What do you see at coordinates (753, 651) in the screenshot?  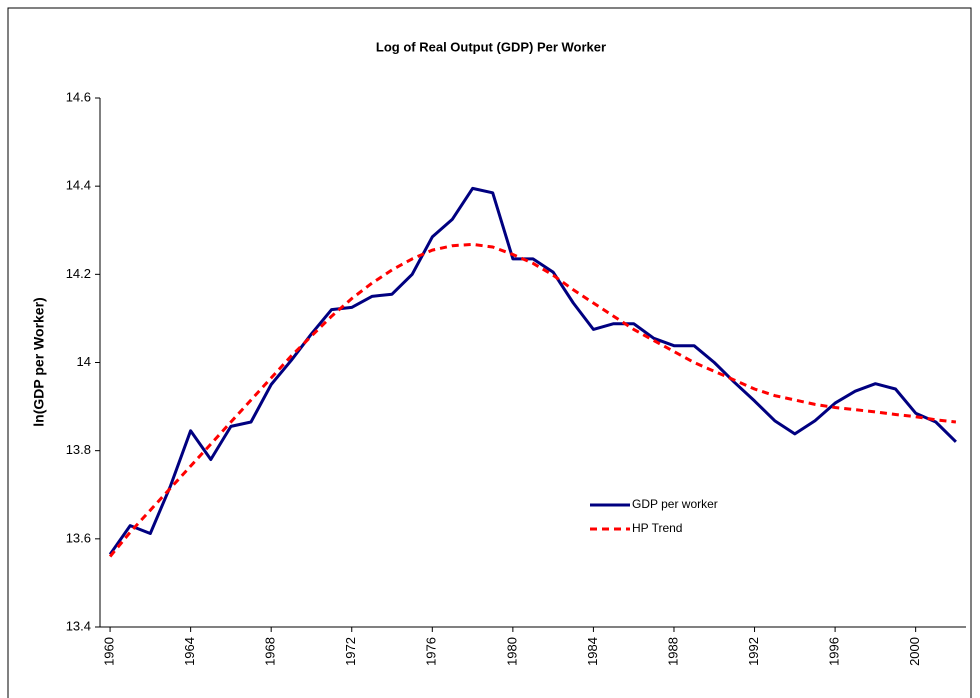 I see `x-tick-label: 1992` at bounding box center [753, 651].